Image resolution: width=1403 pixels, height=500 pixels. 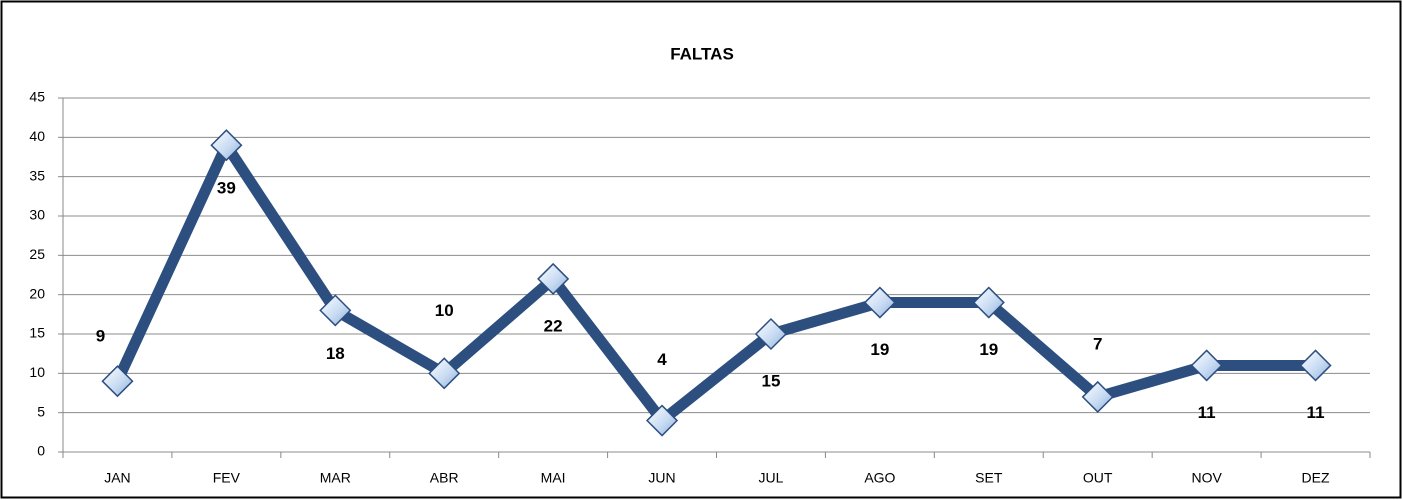 What do you see at coordinates (37, 254) in the screenshot?
I see `y-tick-label: 25` at bounding box center [37, 254].